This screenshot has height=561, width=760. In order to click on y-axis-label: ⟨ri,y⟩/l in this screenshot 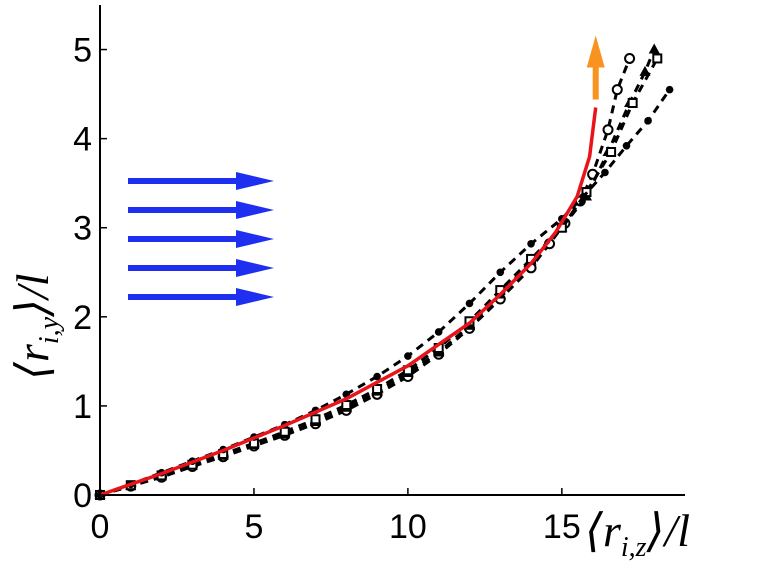, I will do `click(36, 326)`.